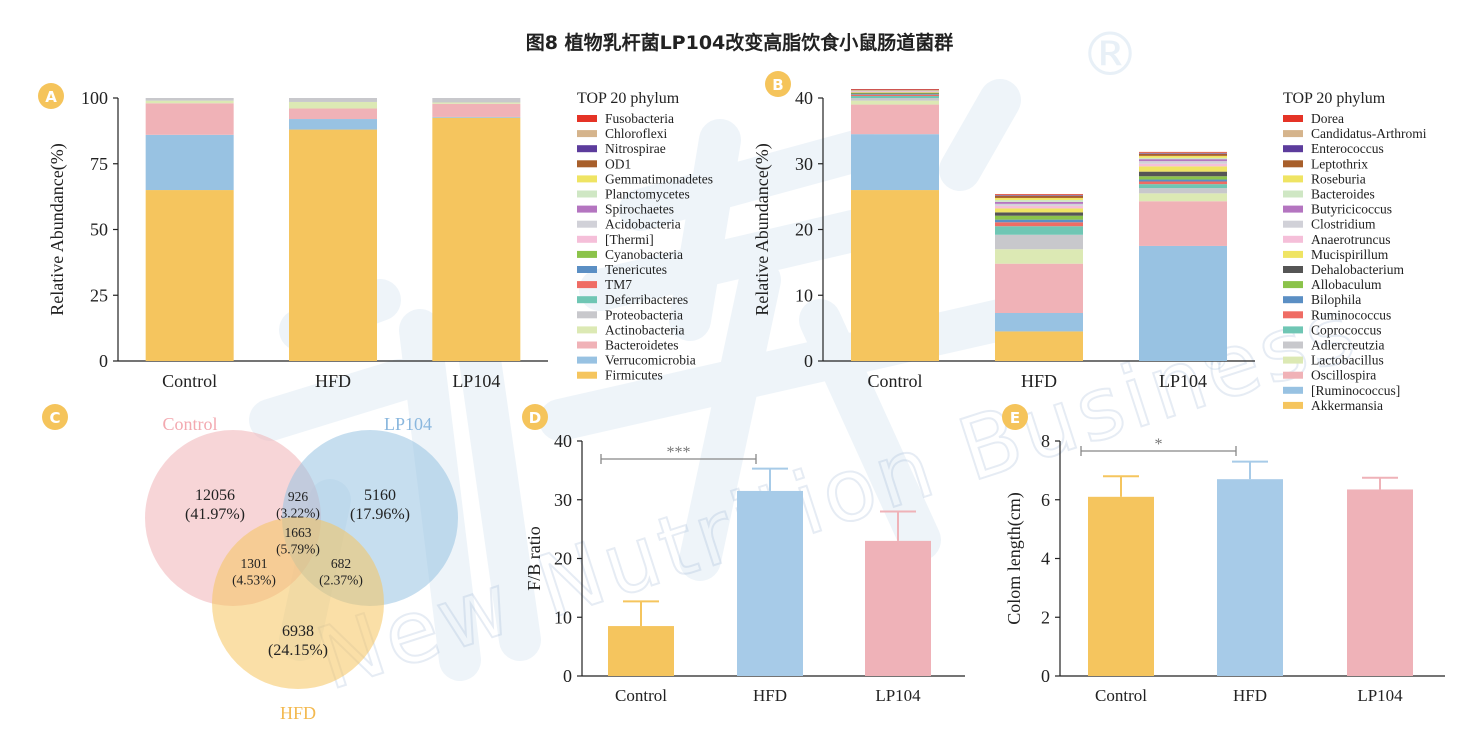 The width and height of the screenshot is (1479, 739). I want to click on legend-label: Planctomycetes, so click(647, 194).